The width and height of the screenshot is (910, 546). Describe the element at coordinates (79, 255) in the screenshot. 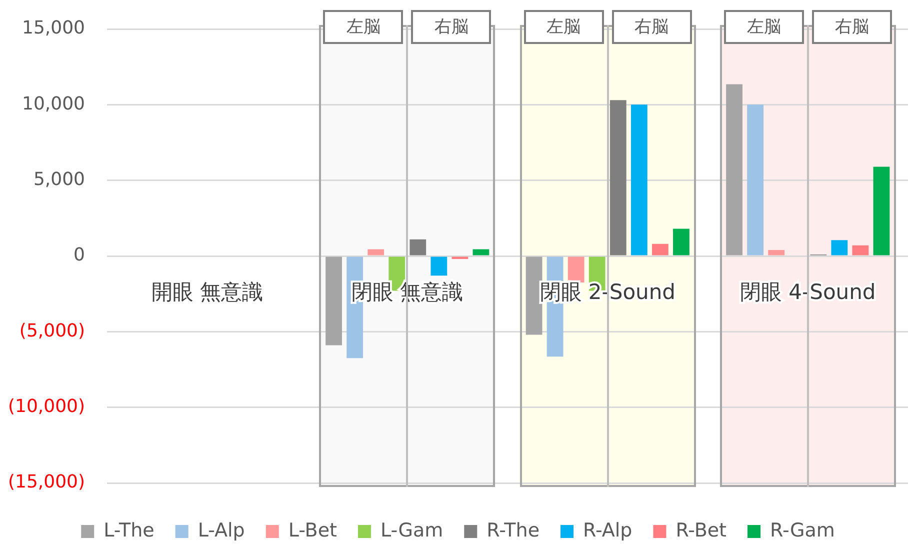

I see `y-tick-label: 0` at that location.